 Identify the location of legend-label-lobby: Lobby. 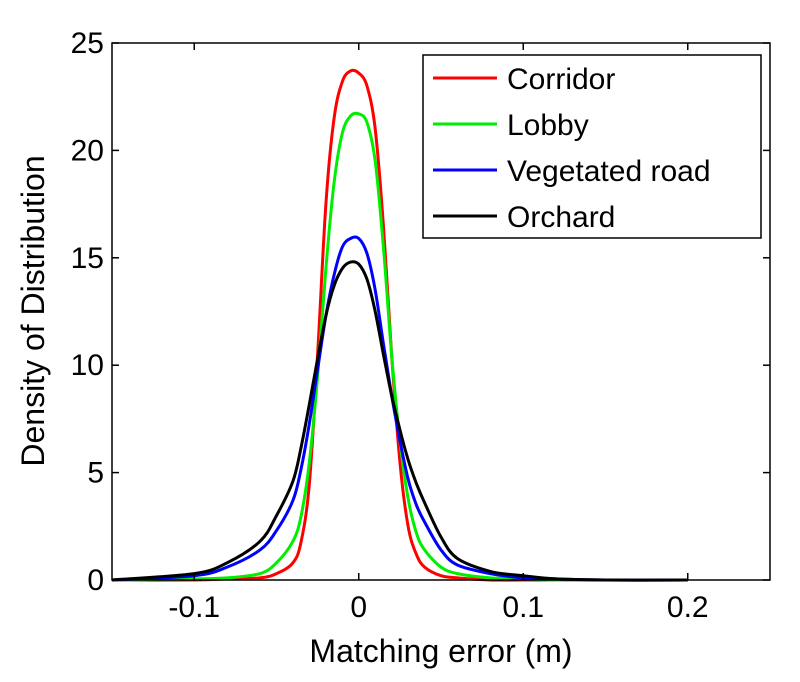
(548, 125).